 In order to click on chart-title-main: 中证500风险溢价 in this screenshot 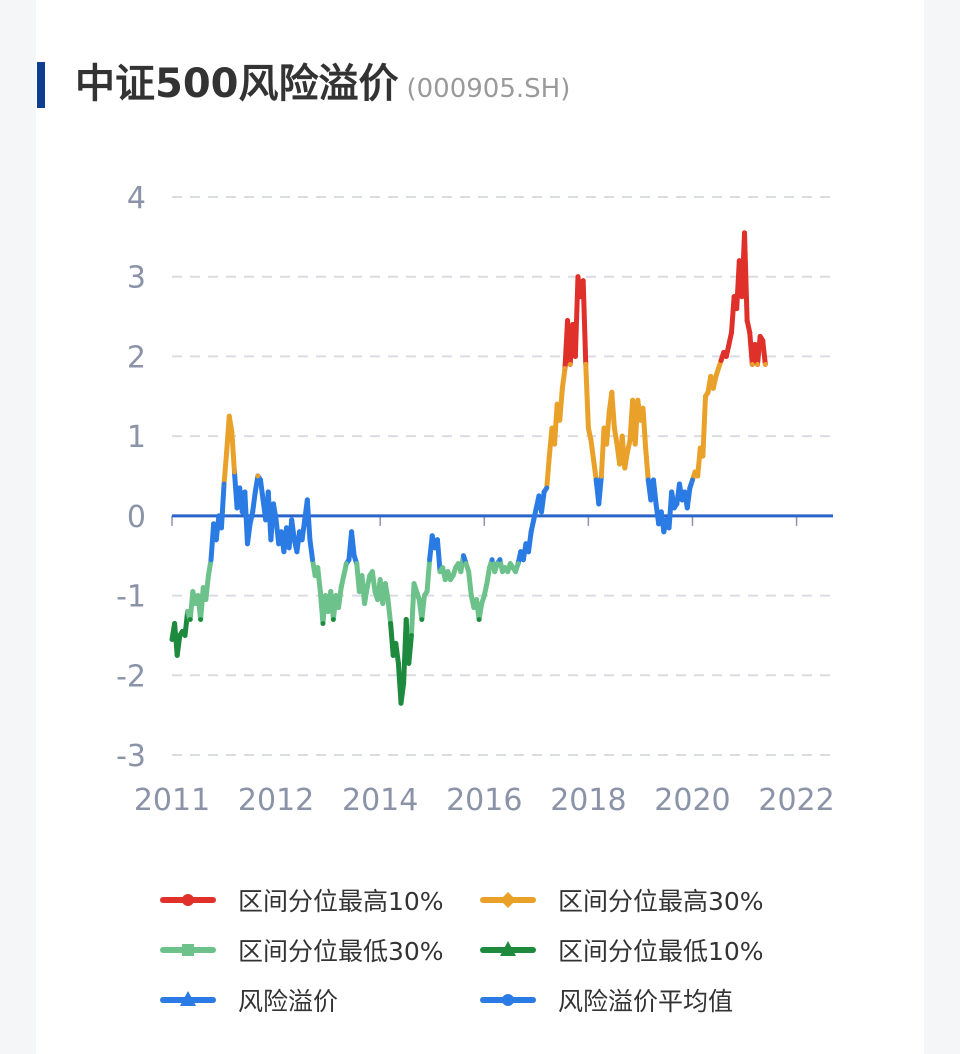, I will do `click(237, 84)`.